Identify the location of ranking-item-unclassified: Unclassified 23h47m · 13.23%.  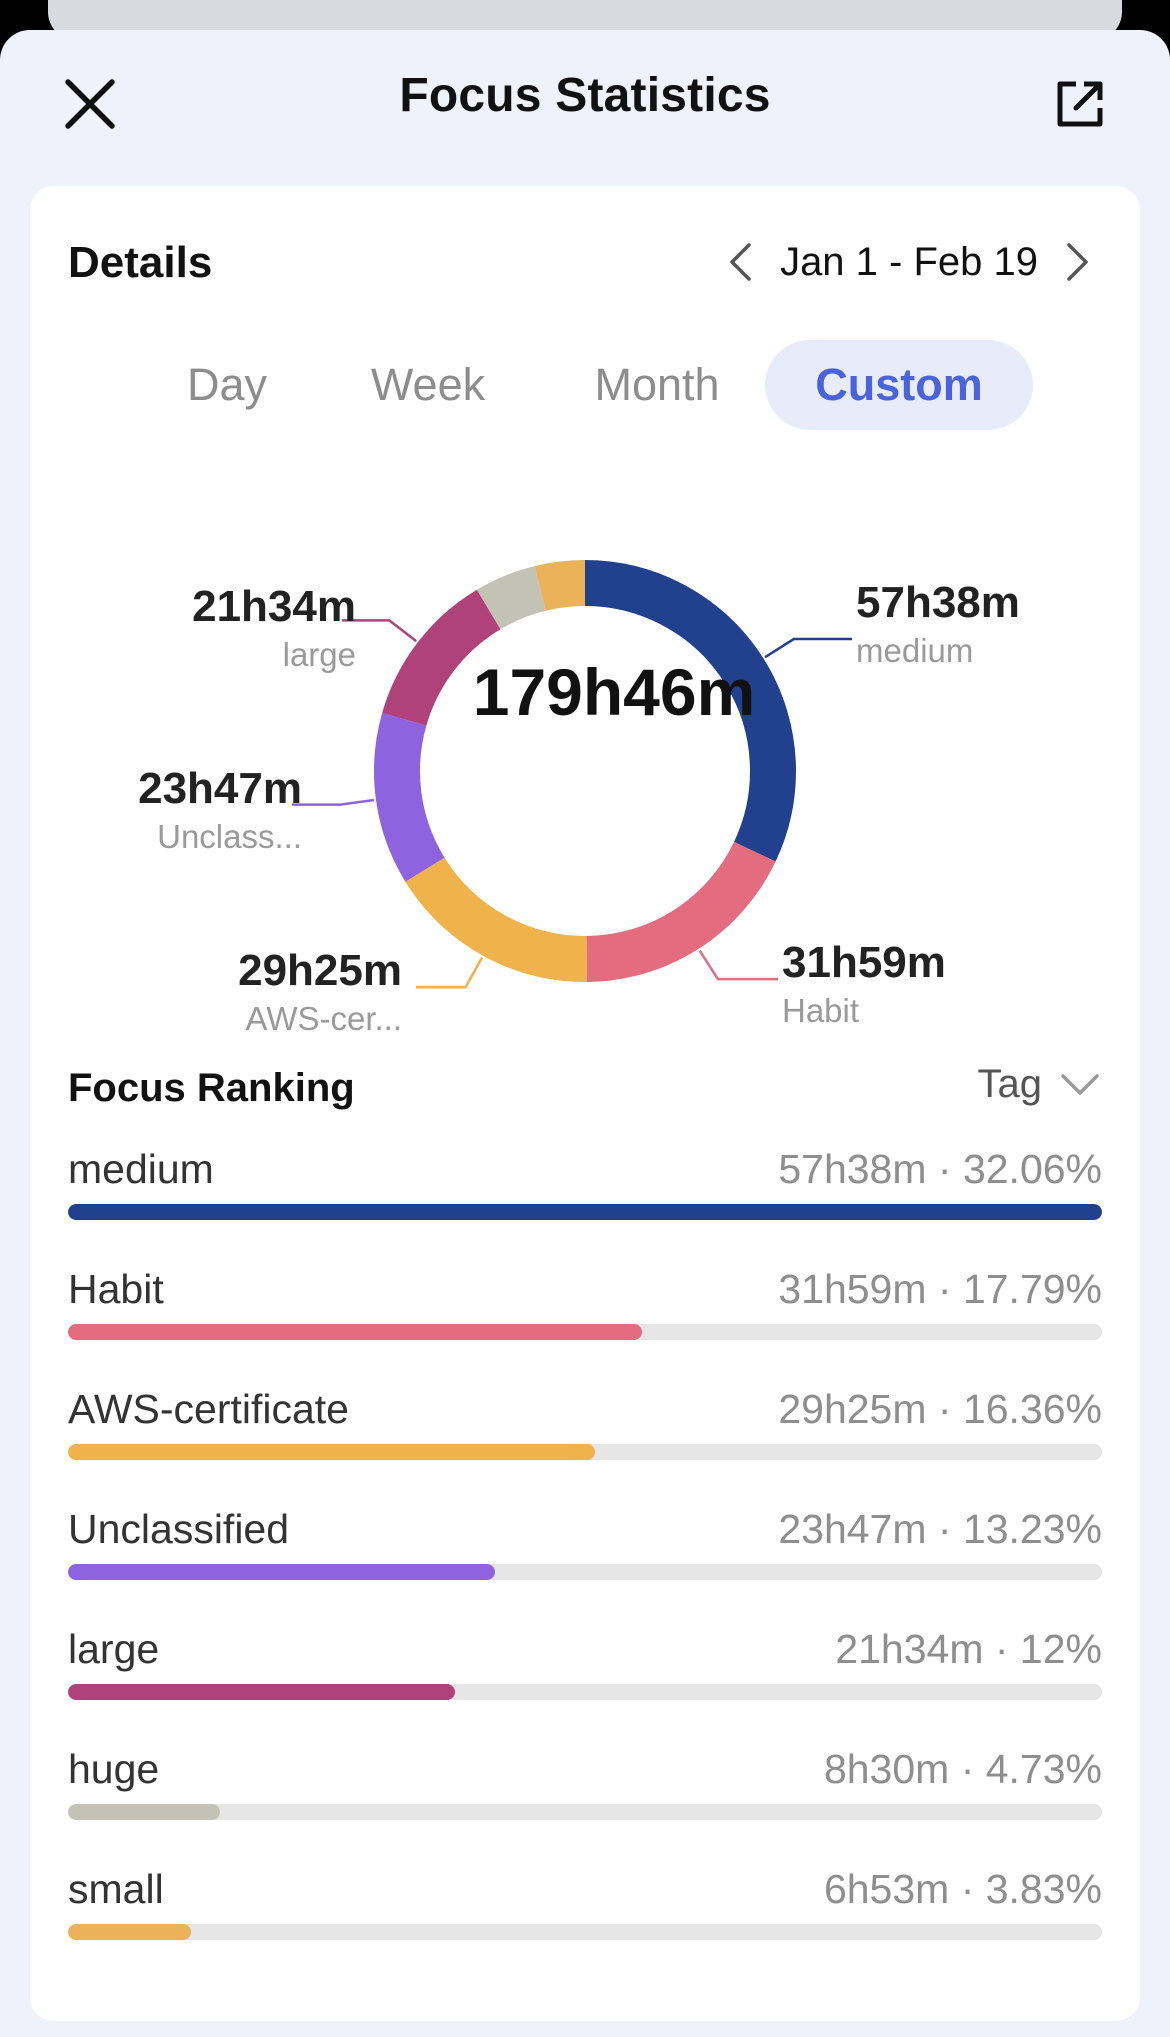
(585, 1566).